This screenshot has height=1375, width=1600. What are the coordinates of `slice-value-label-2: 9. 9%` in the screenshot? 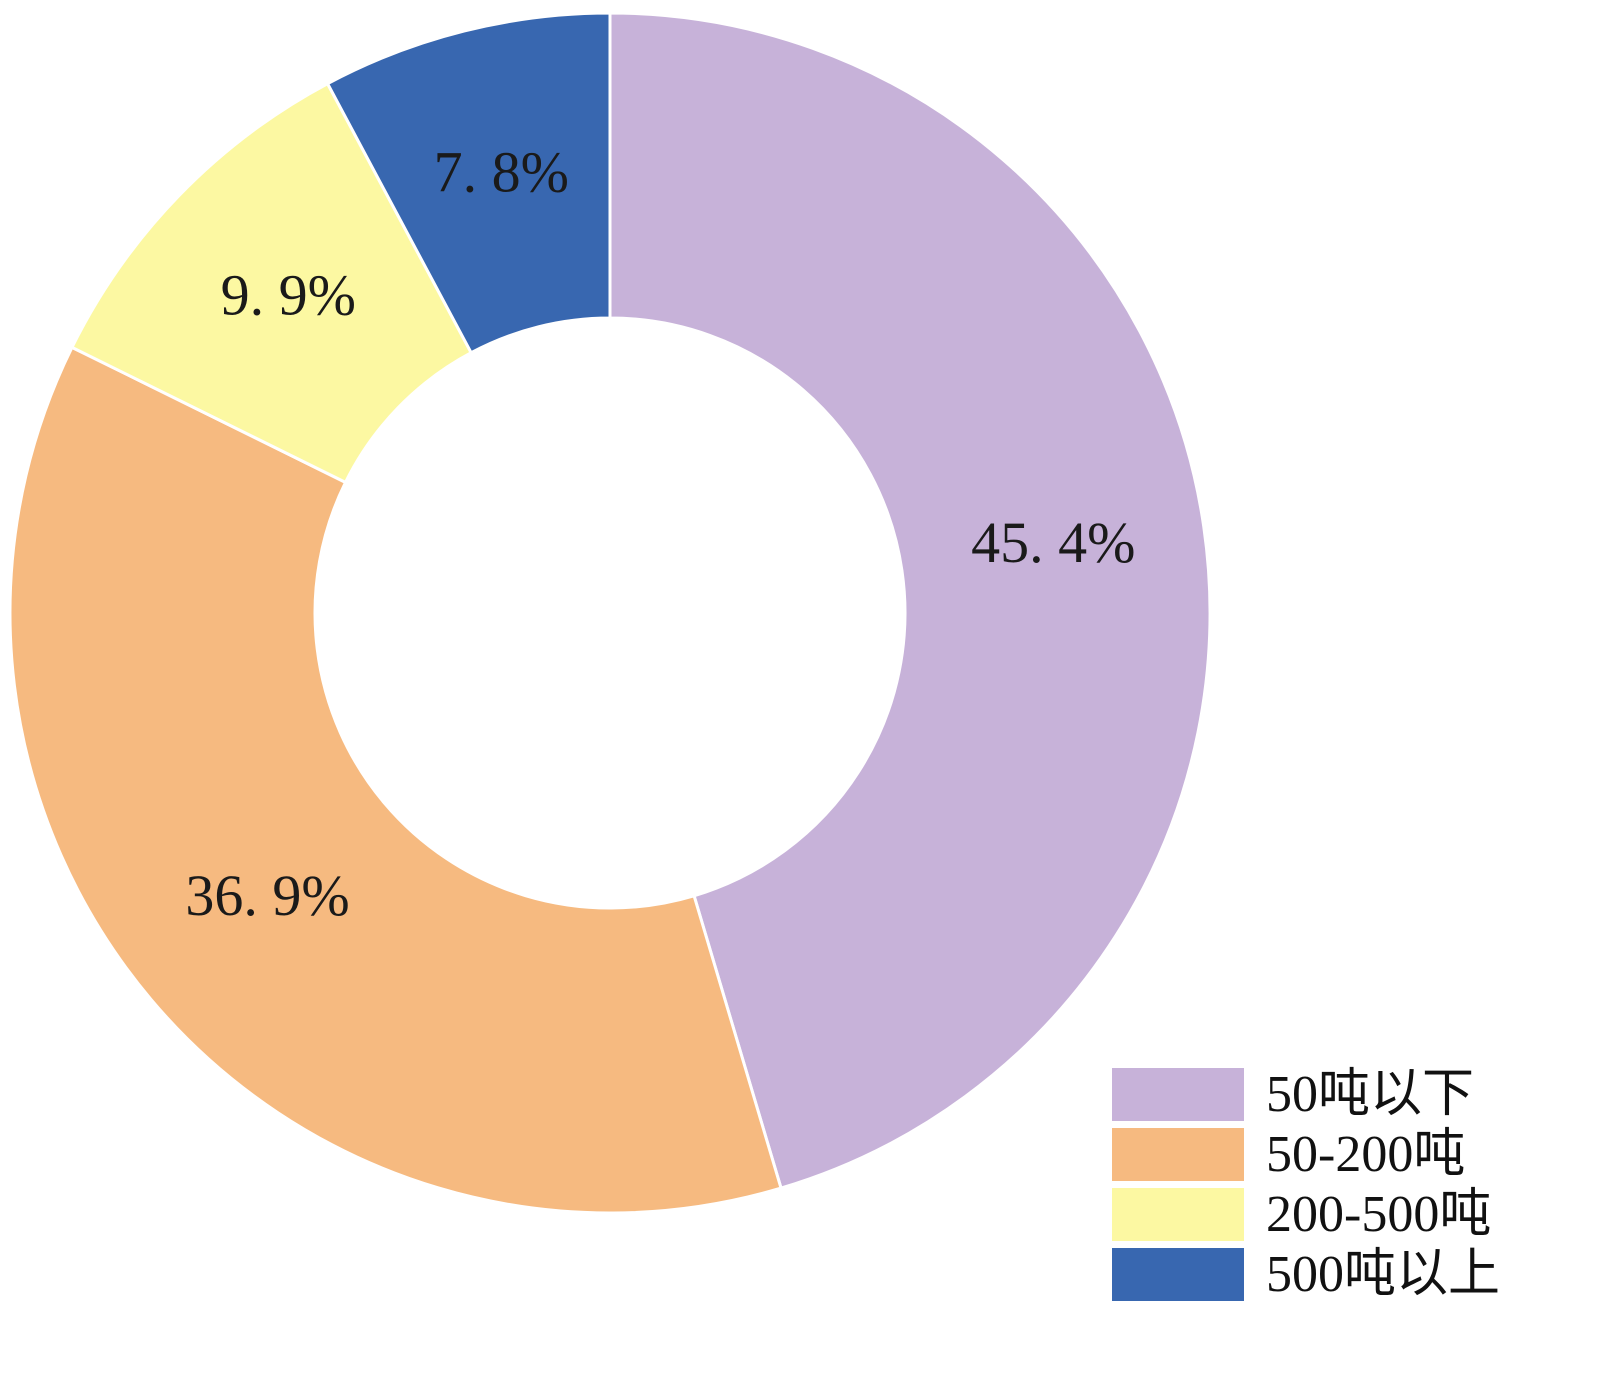 It's located at (288, 295).